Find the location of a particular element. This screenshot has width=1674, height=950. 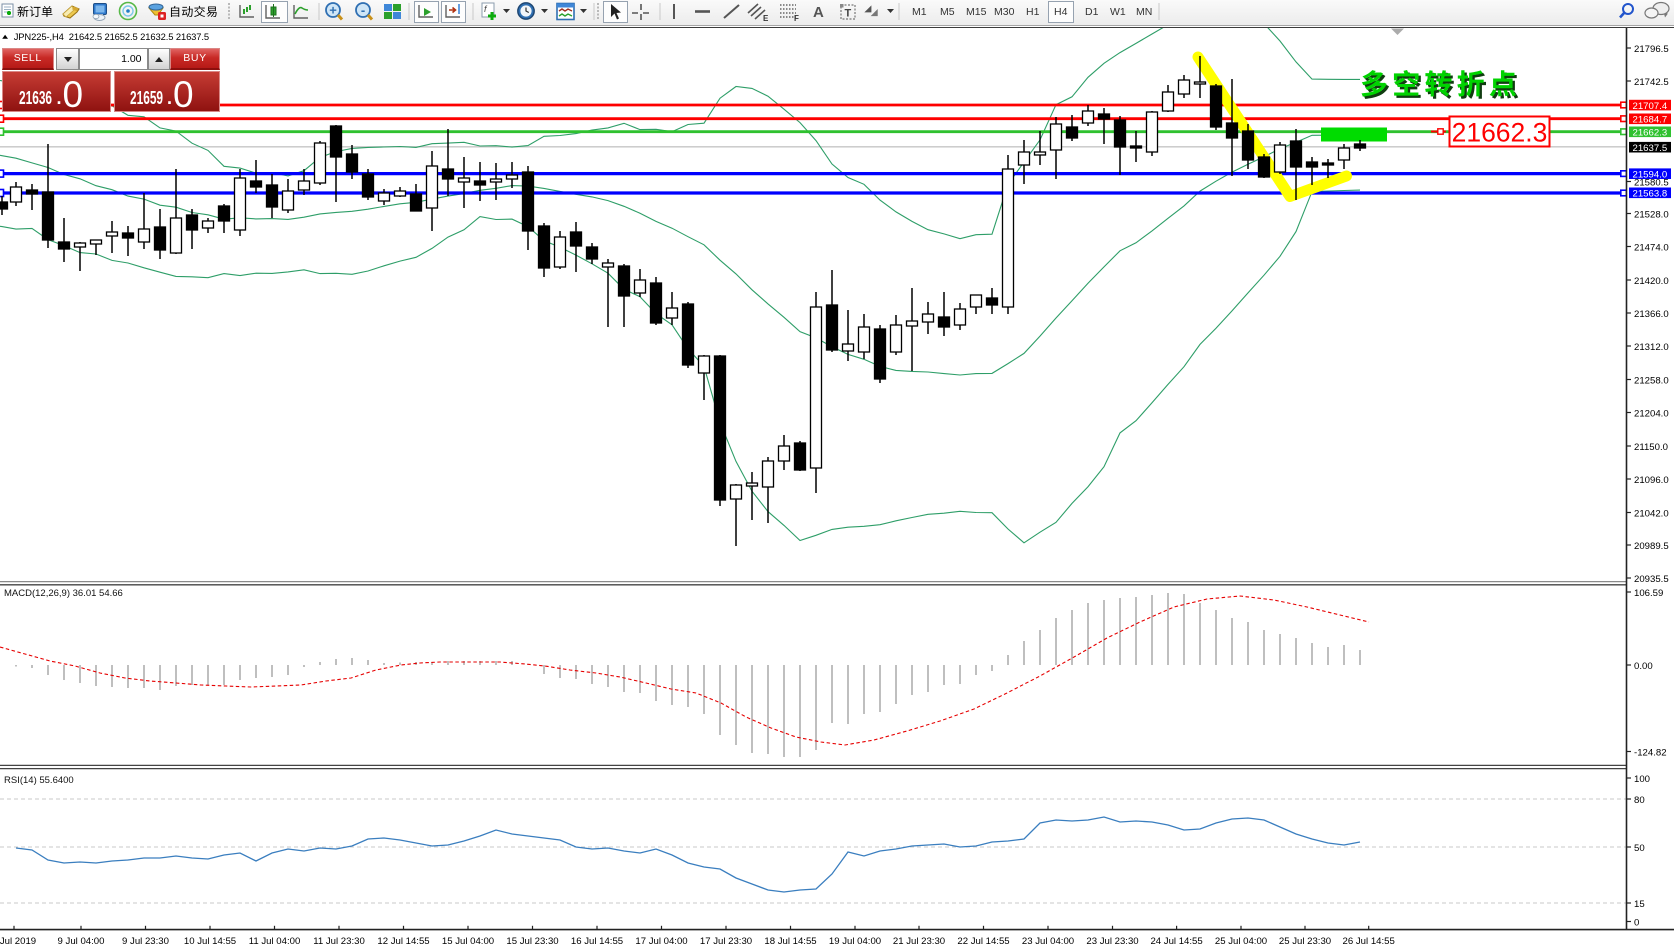

svg-text: 24 Jul 14:55 is located at coordinates (1176, 941).